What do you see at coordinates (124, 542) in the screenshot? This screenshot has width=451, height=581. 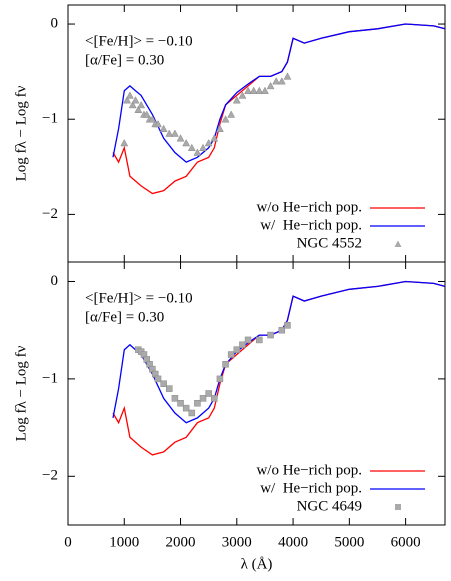 I see `x-tick-label: 1000` at bounding box center [124, 542].